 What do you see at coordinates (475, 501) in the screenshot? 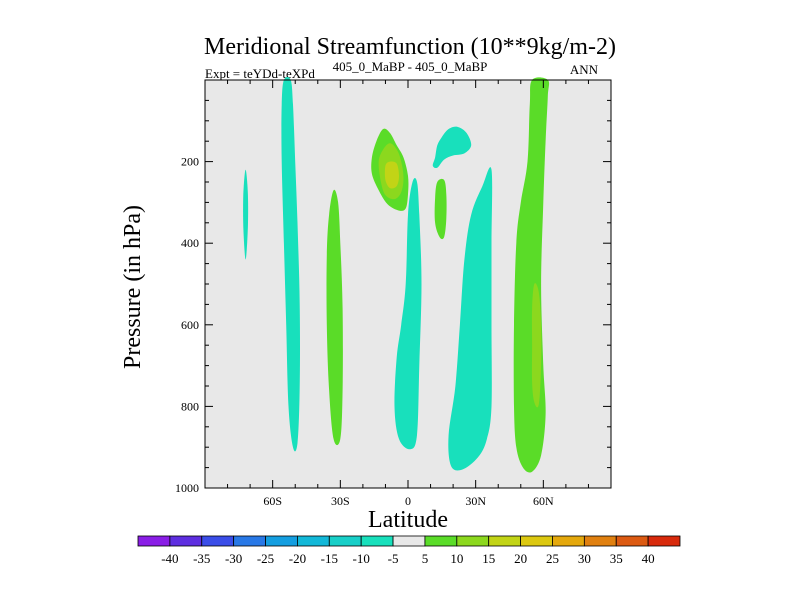
I see `x-tick-label: 30N` at bounding box center [475, 501].